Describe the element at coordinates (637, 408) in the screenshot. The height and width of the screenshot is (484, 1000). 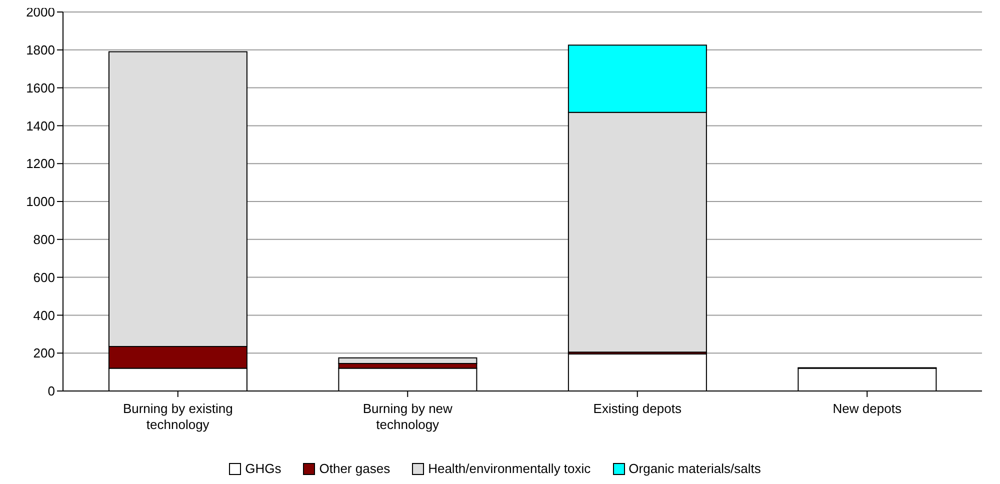
I see `x-tick-label: Existing depots` at that location.